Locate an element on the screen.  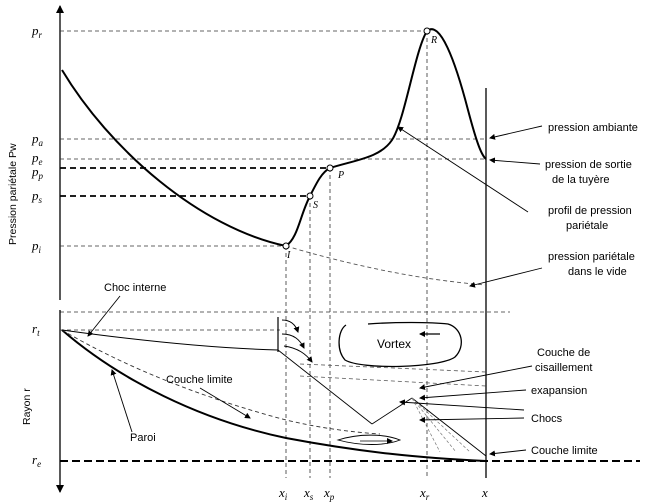
expansion-label: exapansion is located at coordinates (559, 391).